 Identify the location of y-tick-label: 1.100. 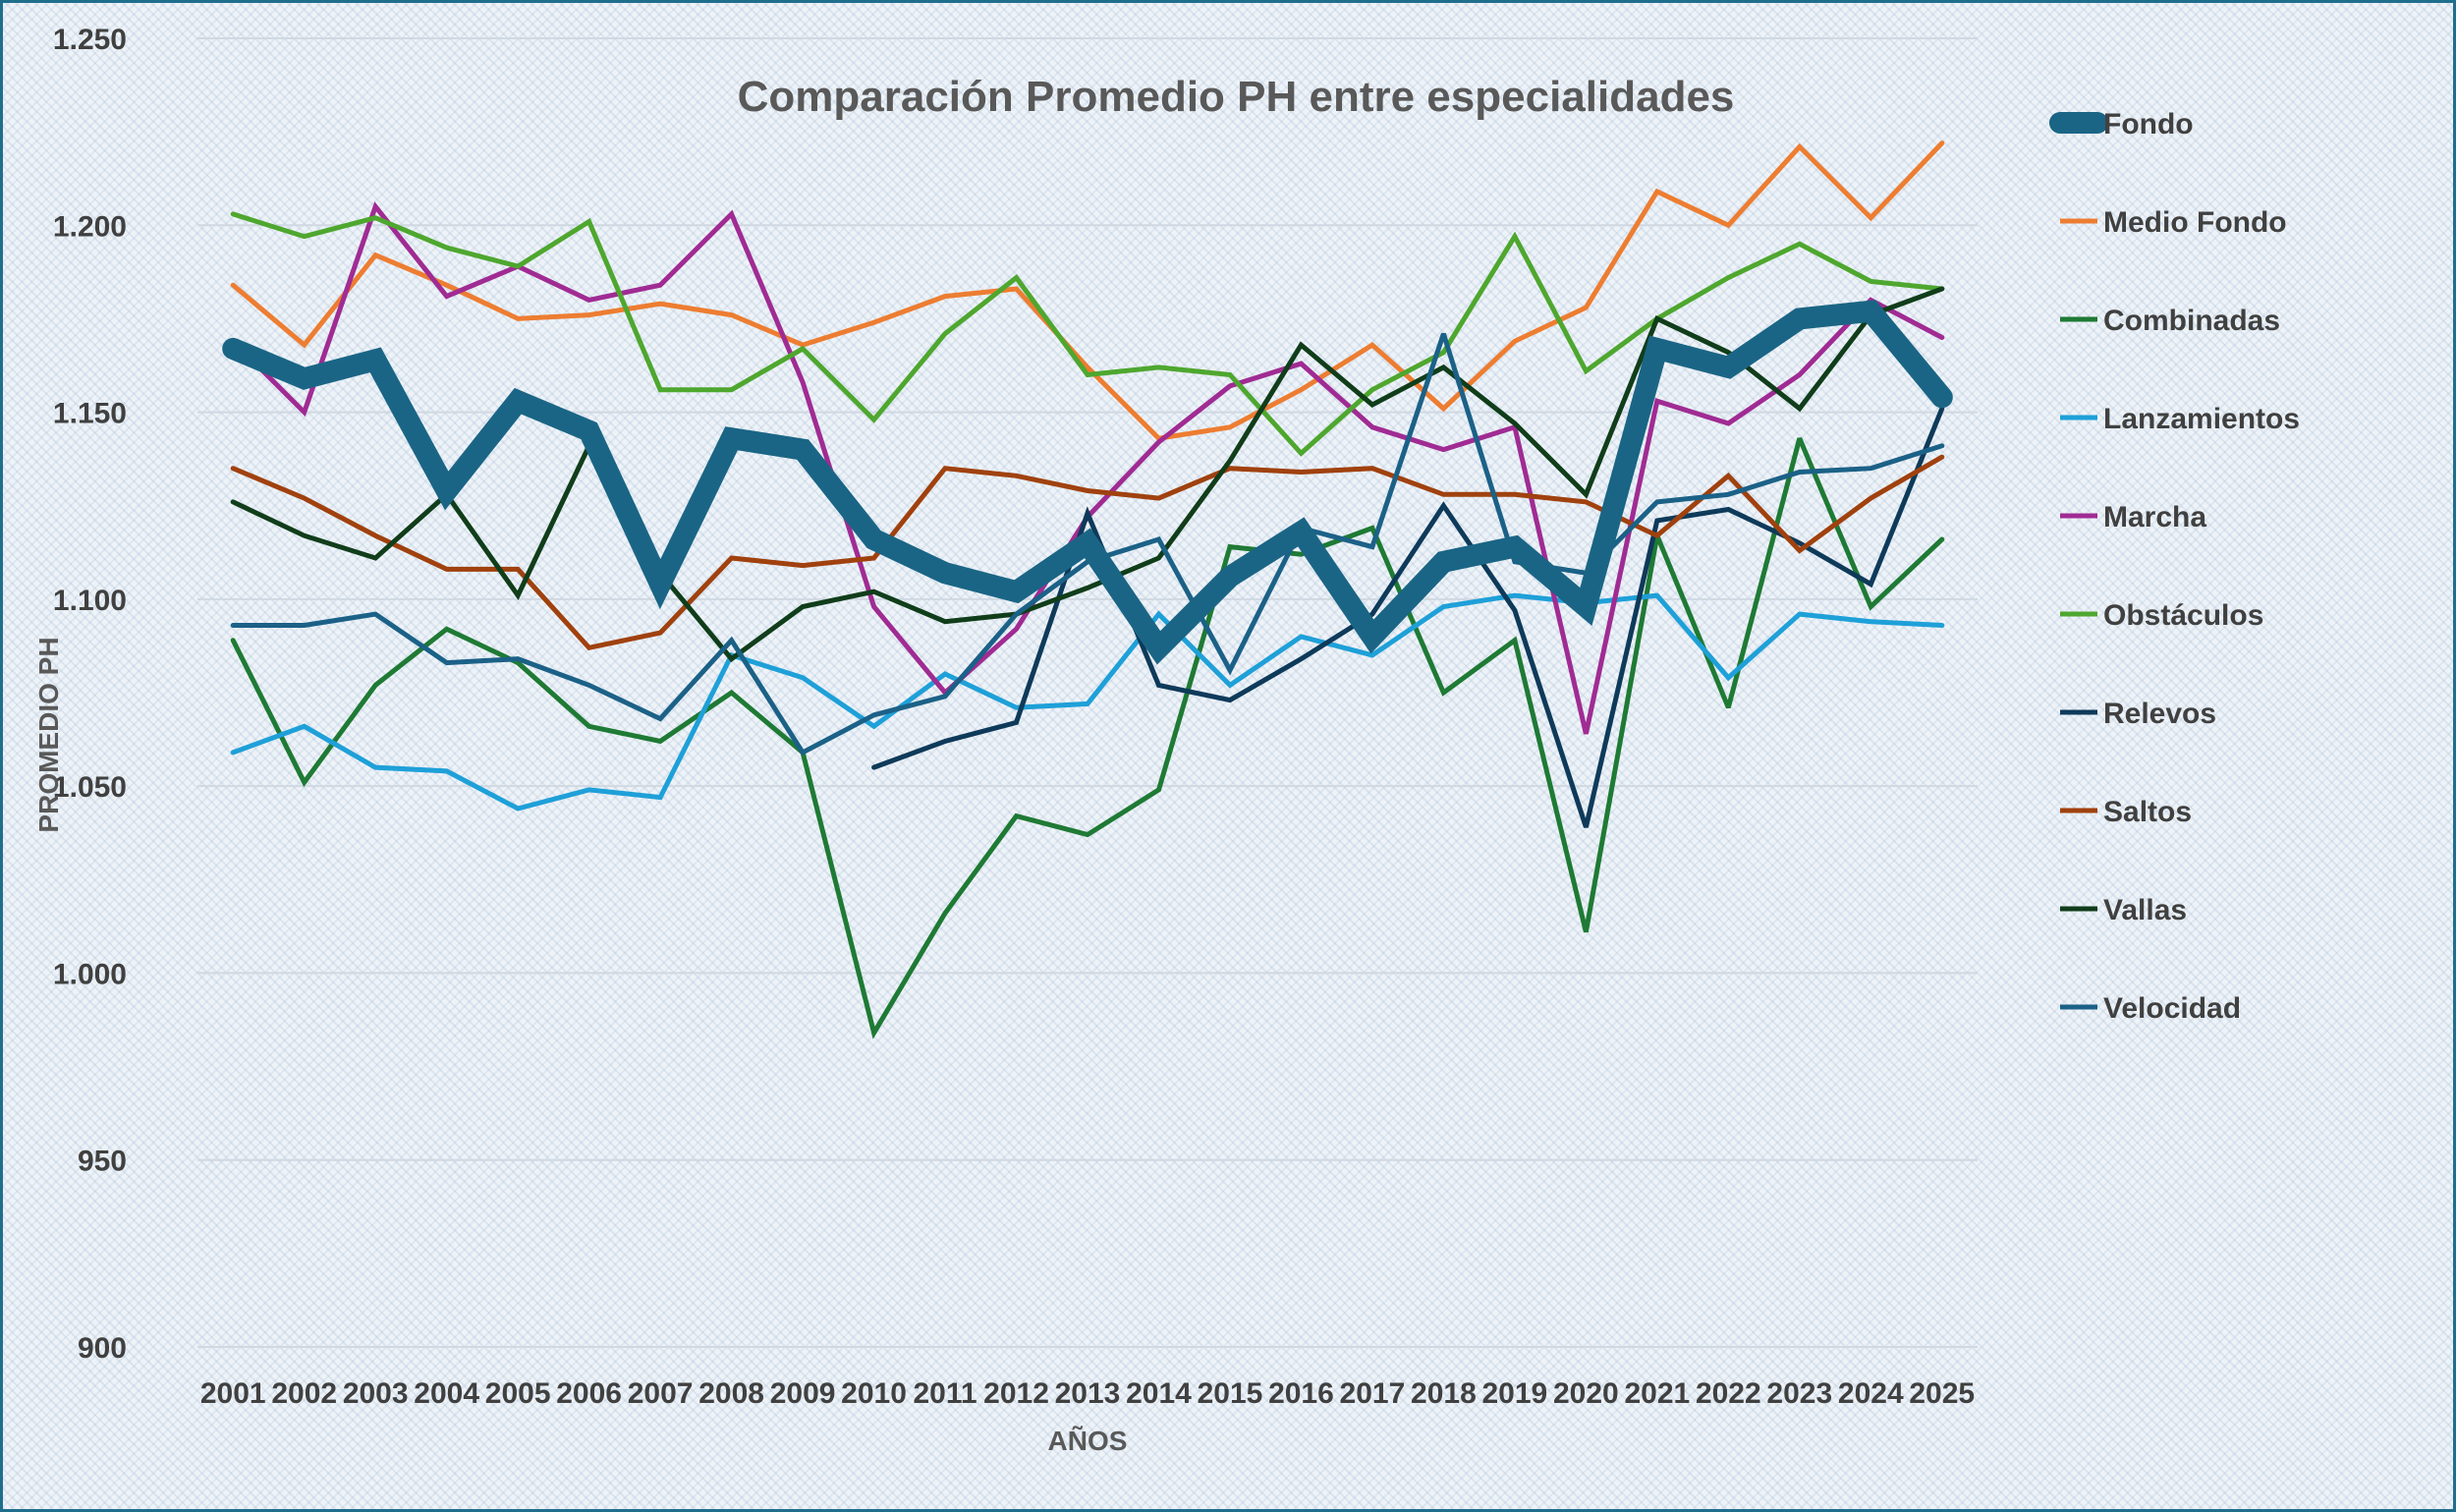
(90, 601).